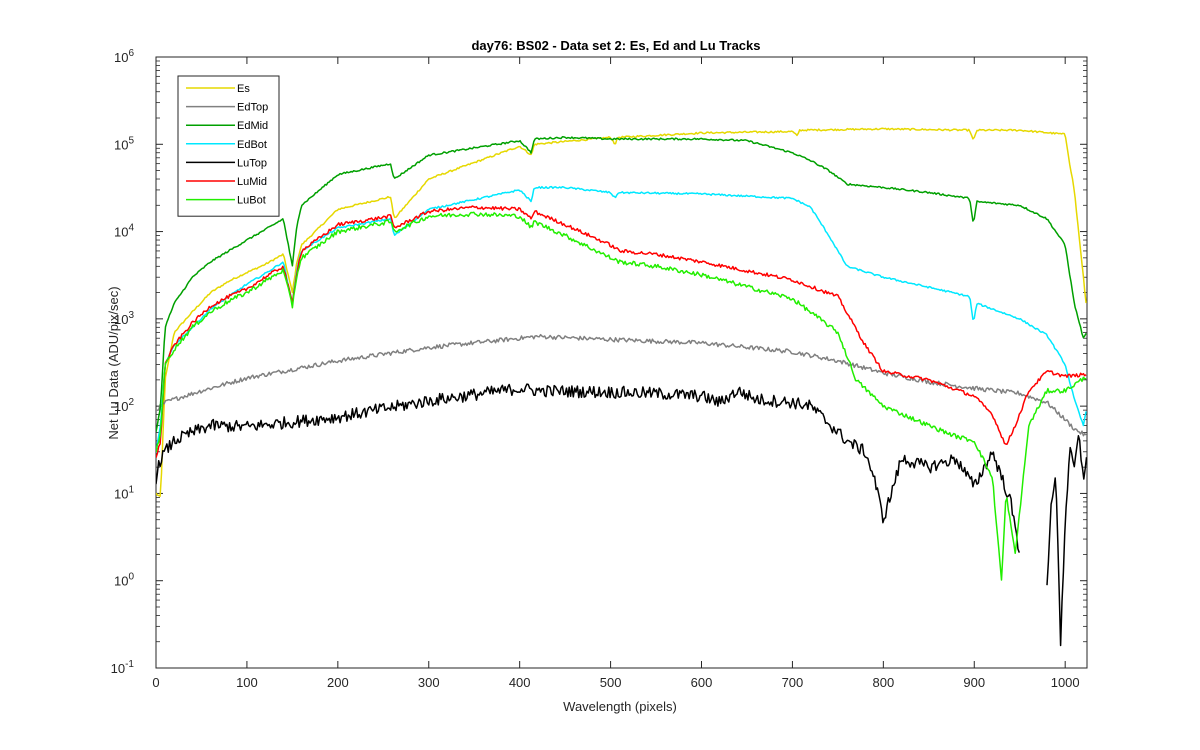 The height and width of the screenshot is (750, 1200). I want to click on series-line-lutop-segment, so click(1066, 541).